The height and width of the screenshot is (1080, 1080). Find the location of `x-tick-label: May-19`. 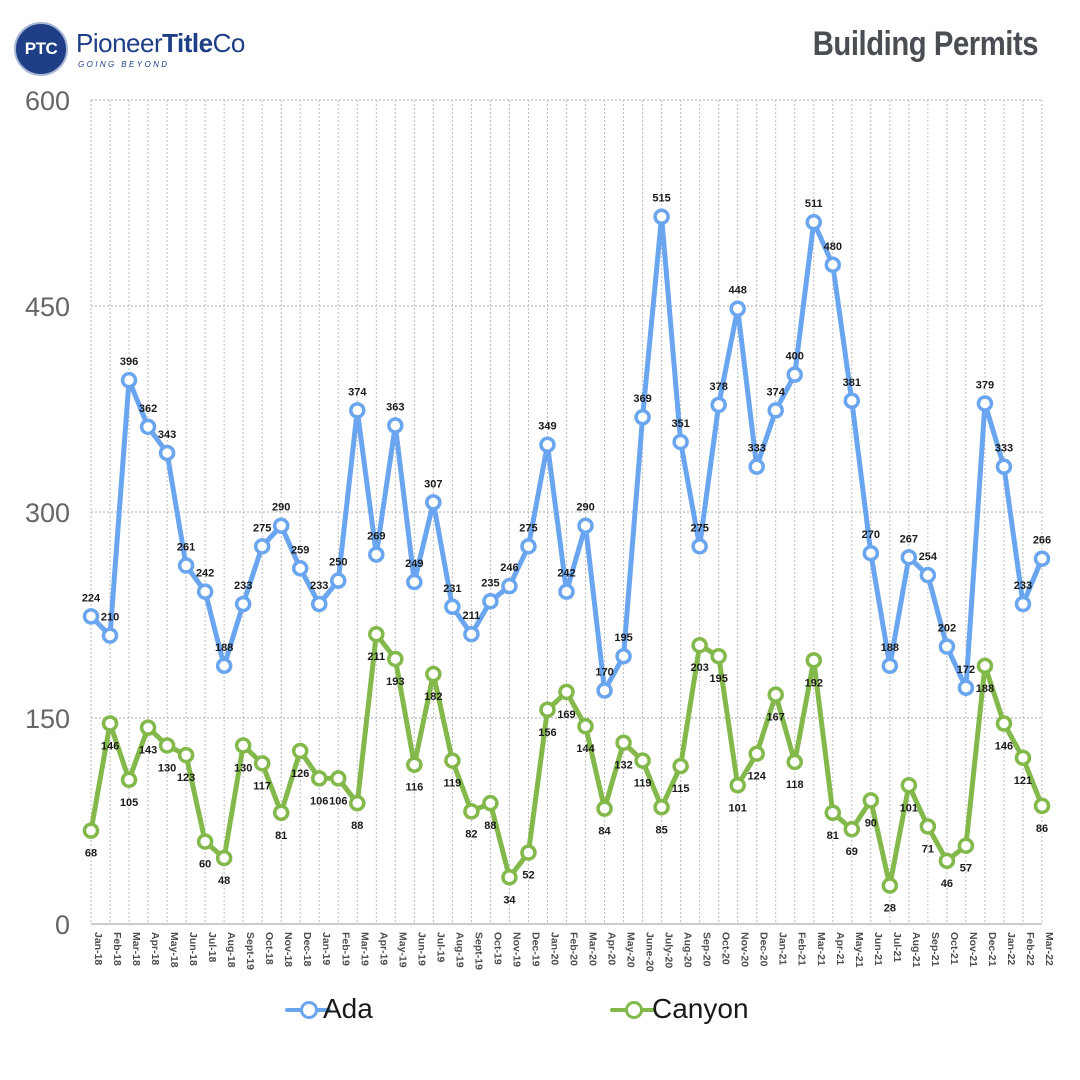

x-tick-label: May-19 is located at coordinates (402, 950).